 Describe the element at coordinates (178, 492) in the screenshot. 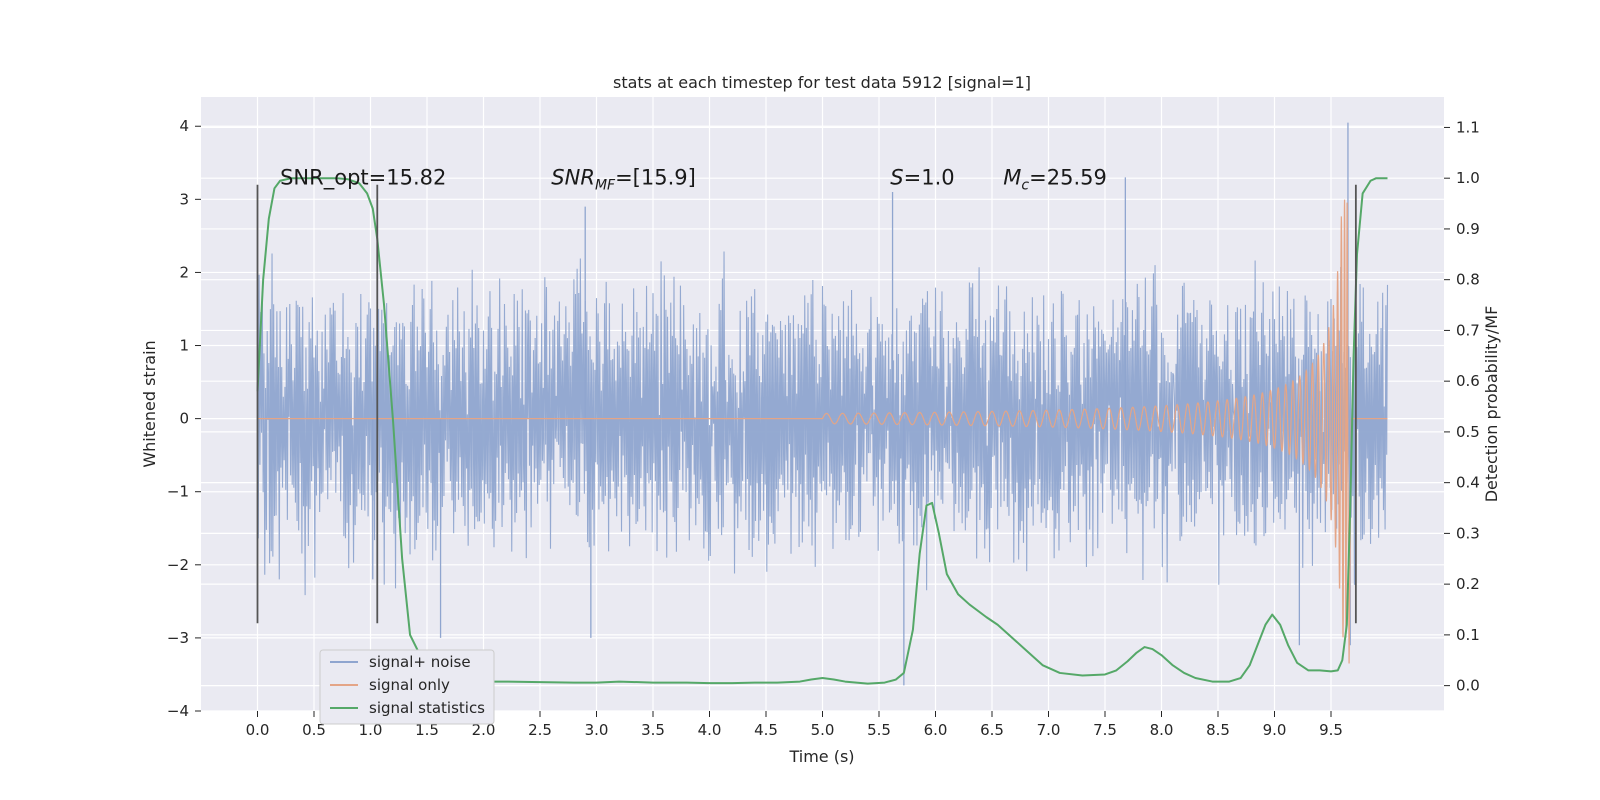

I see `y-tick-label: −1` at that location.